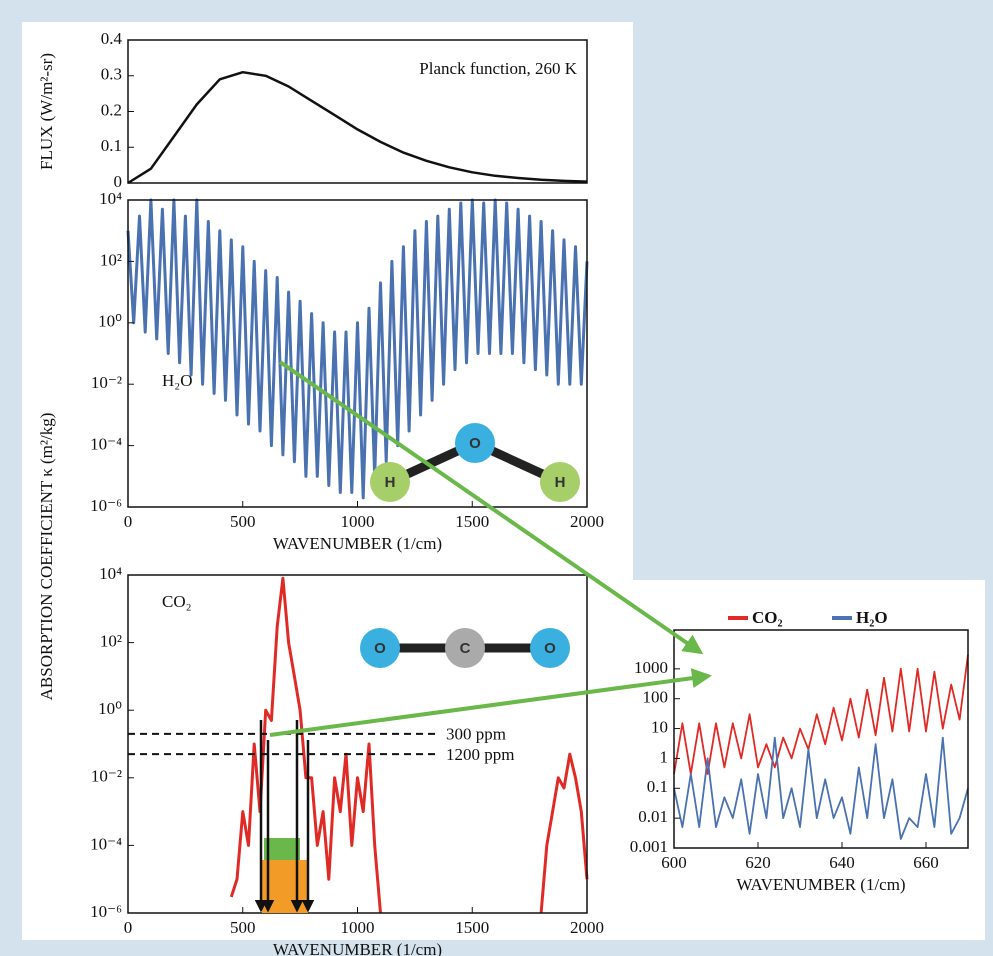  Describe the element at coordinates (758, 862) in the screenshot. I see `x-tick-label: 620` at that location.